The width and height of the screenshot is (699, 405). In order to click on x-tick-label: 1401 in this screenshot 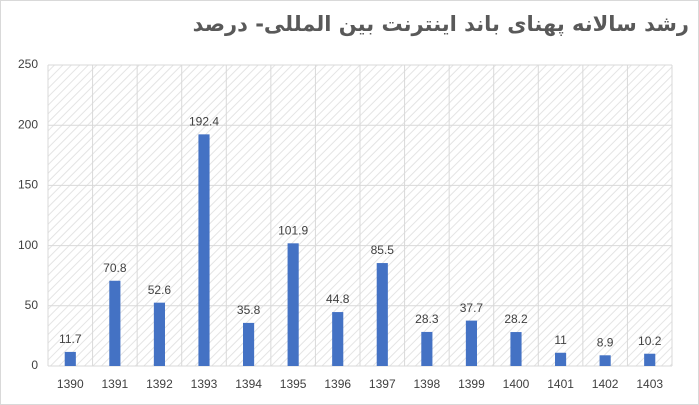, I will do `click(560, 384)`.